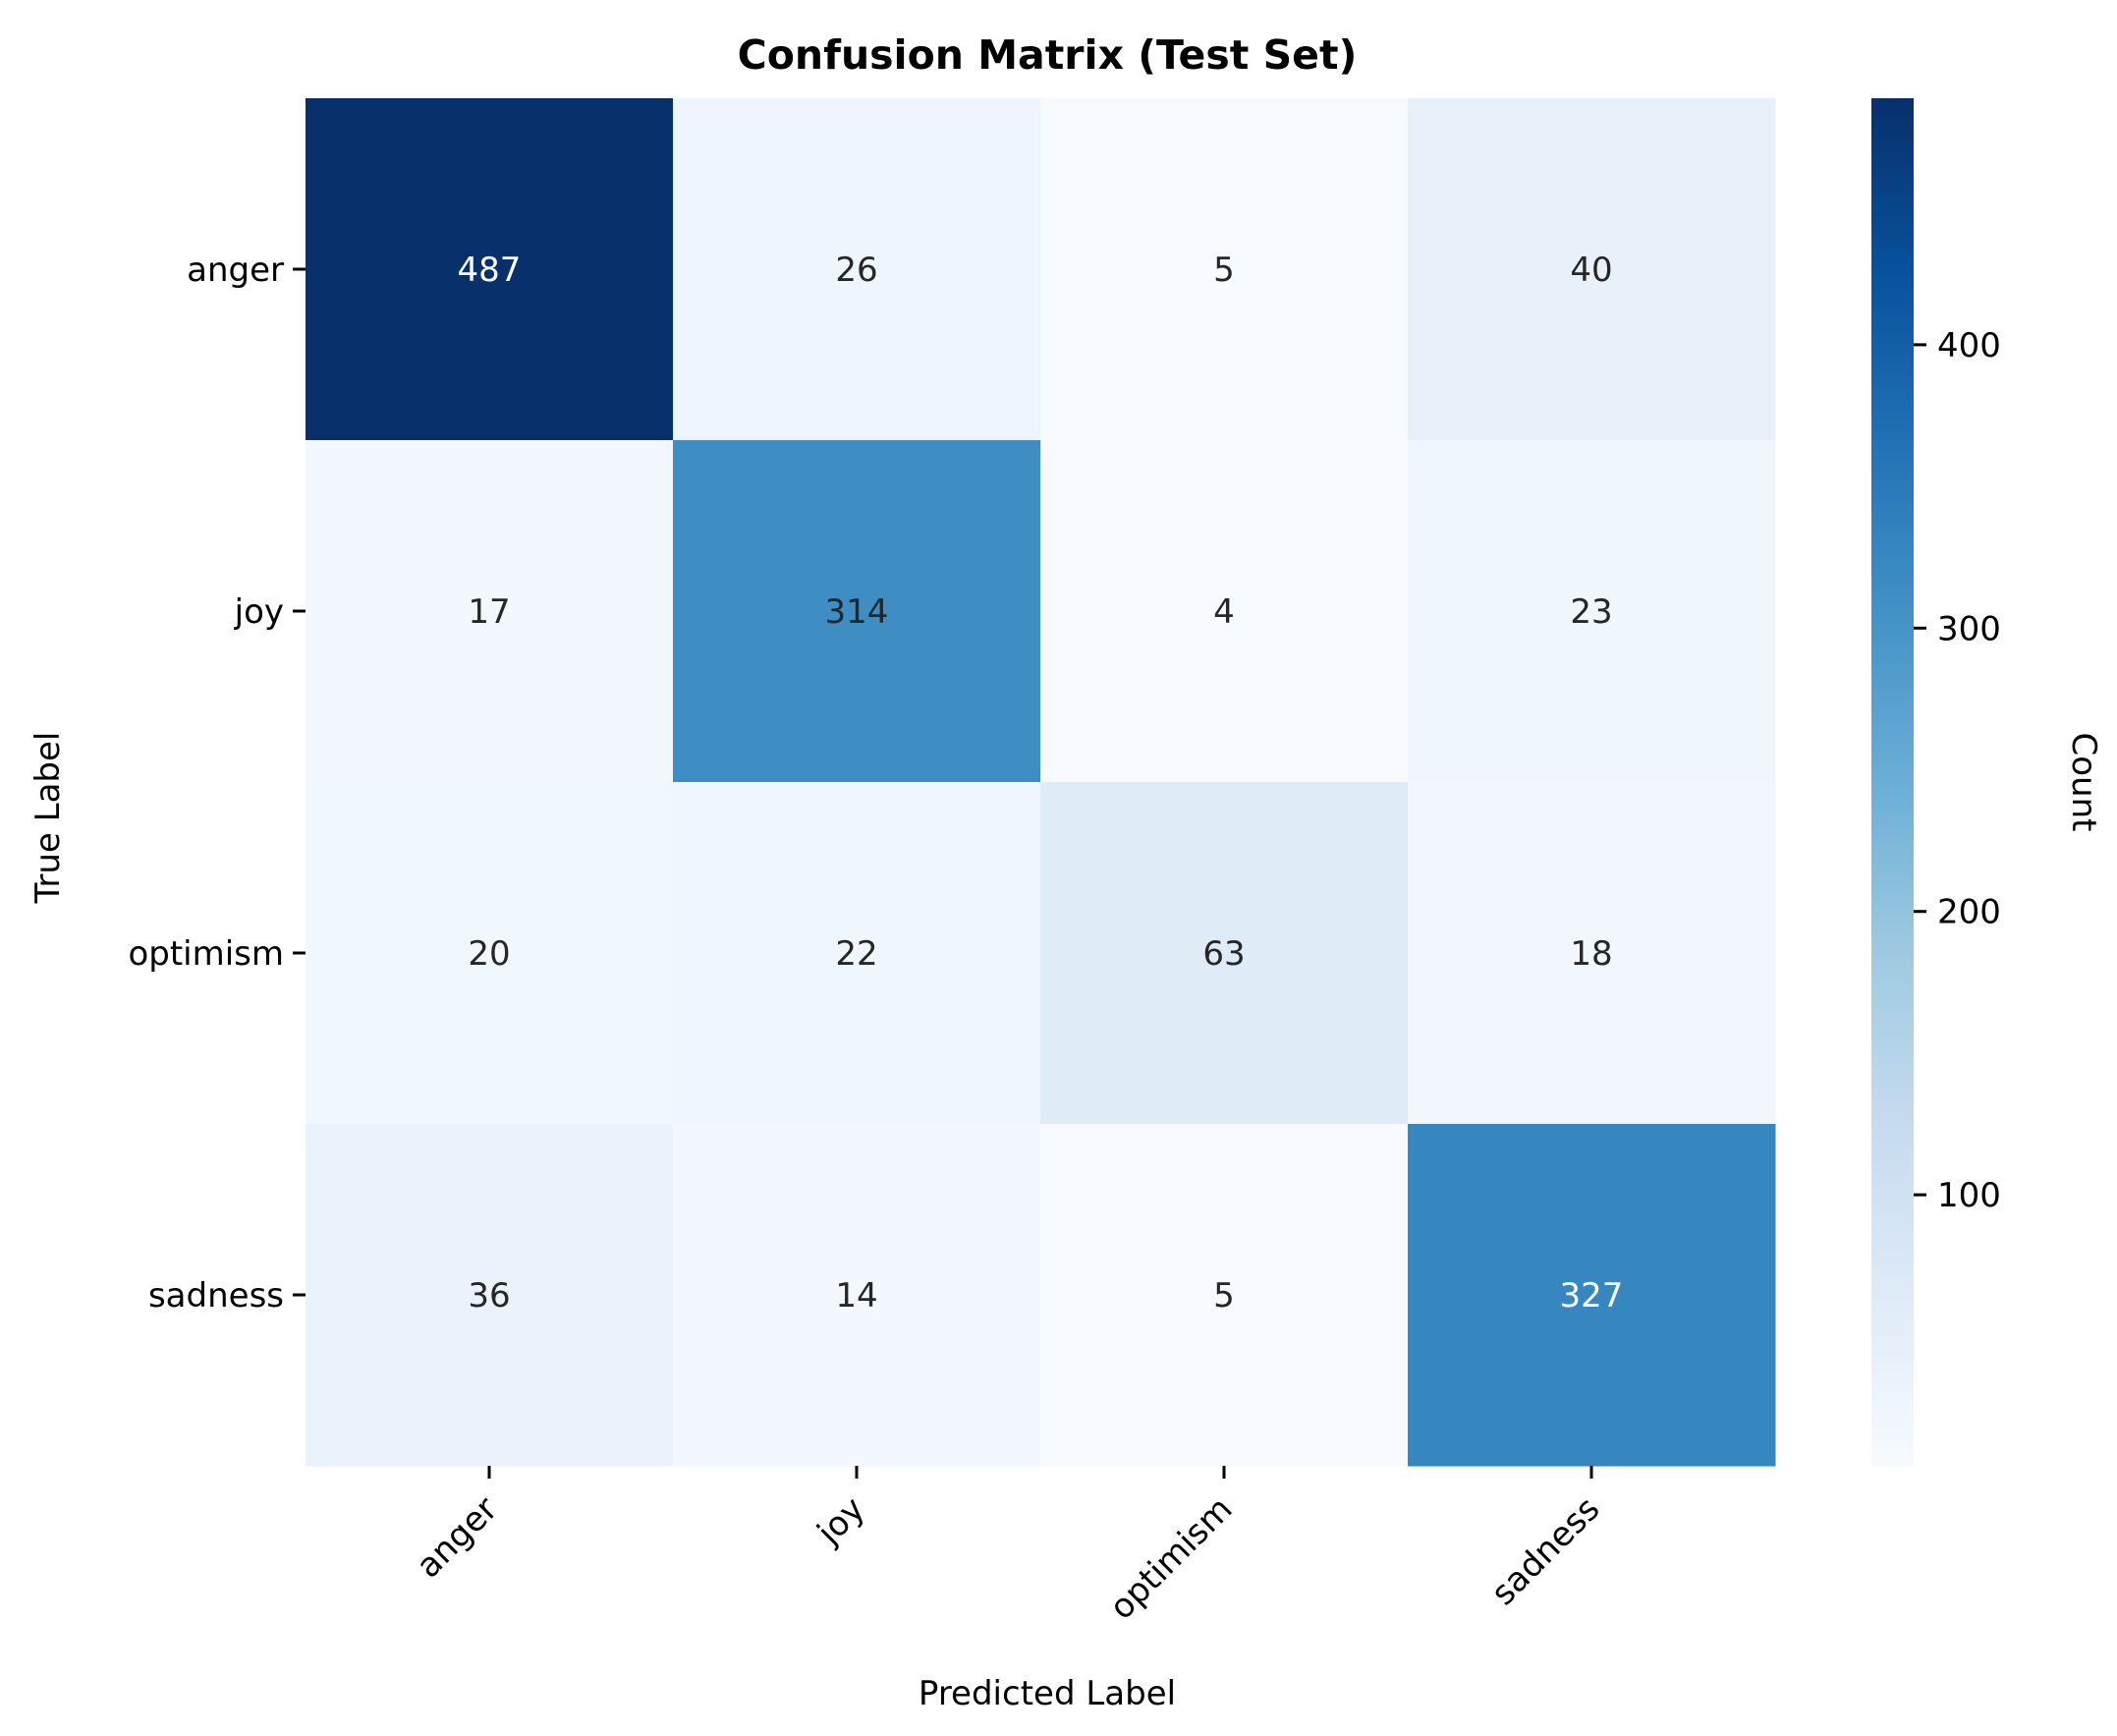 The width and height of the screenshot is (2117, 1736). Describe the element at coordinates (1047, 1693) in the screenshot. I see `x-axis-label: Predicted Label` at that location.